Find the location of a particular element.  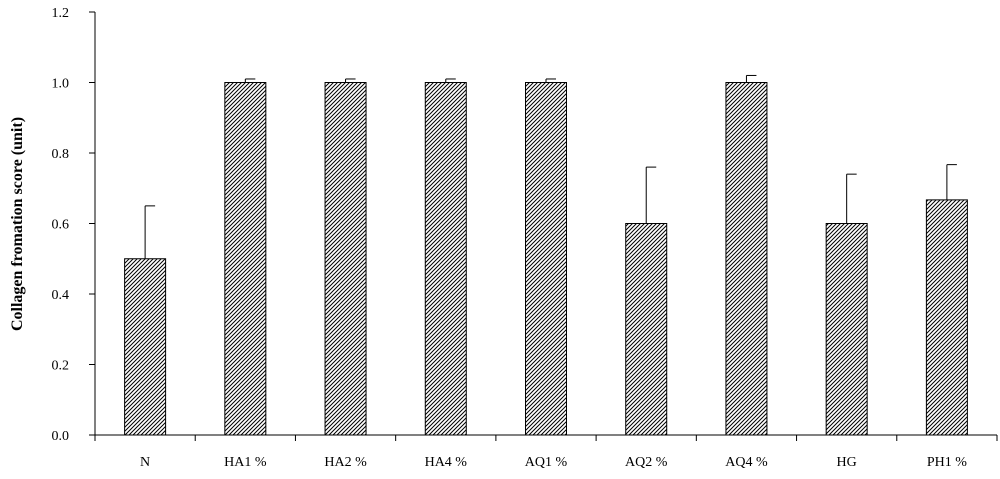

x-tick-label: AQ1 % is located at coordinates (546, 462).